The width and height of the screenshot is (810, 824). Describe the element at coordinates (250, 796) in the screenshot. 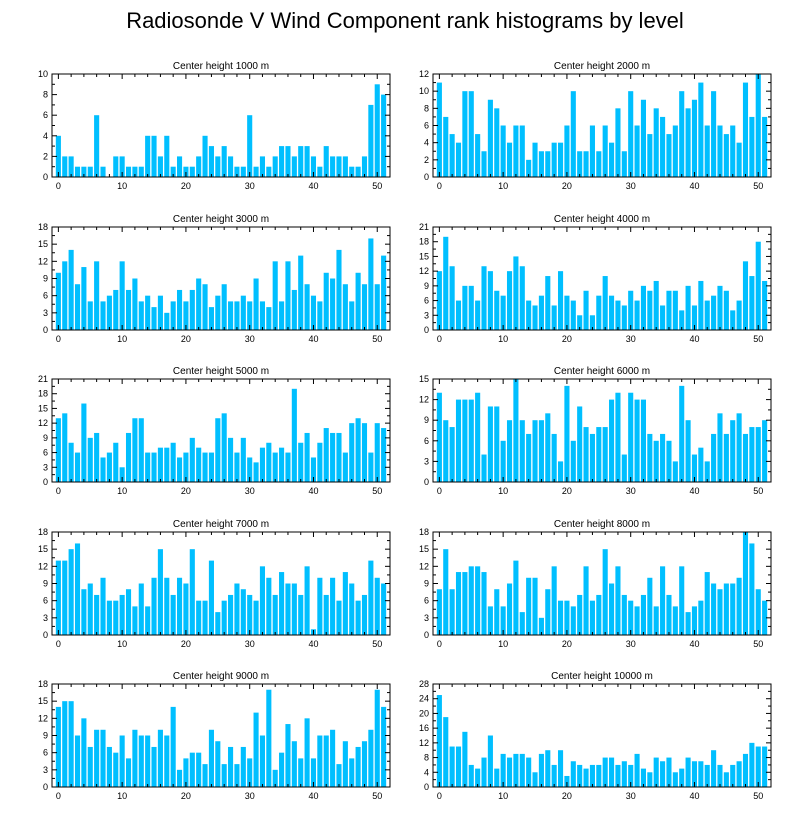

I see `x-tick-label: 30` at that location.